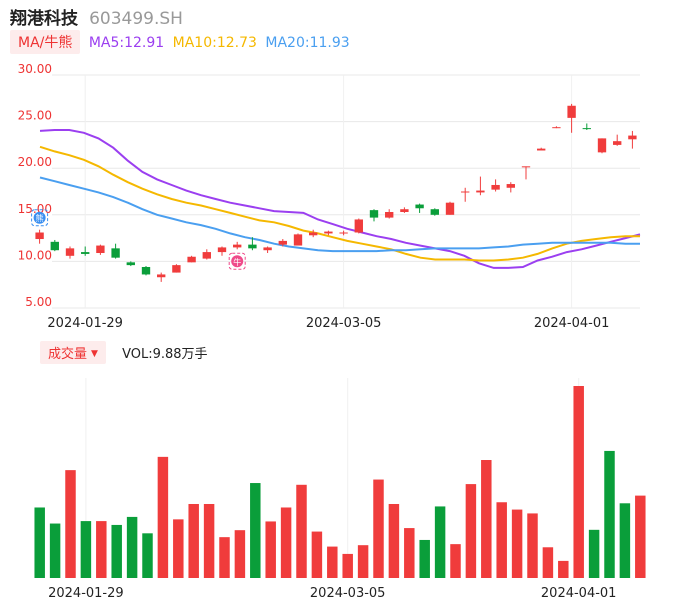 The width and height of the screenshot is (686, 606). I want to click on volume-x-axis: 2024-01-29 2024-03-05 2024-04-01, so click(332, 593).